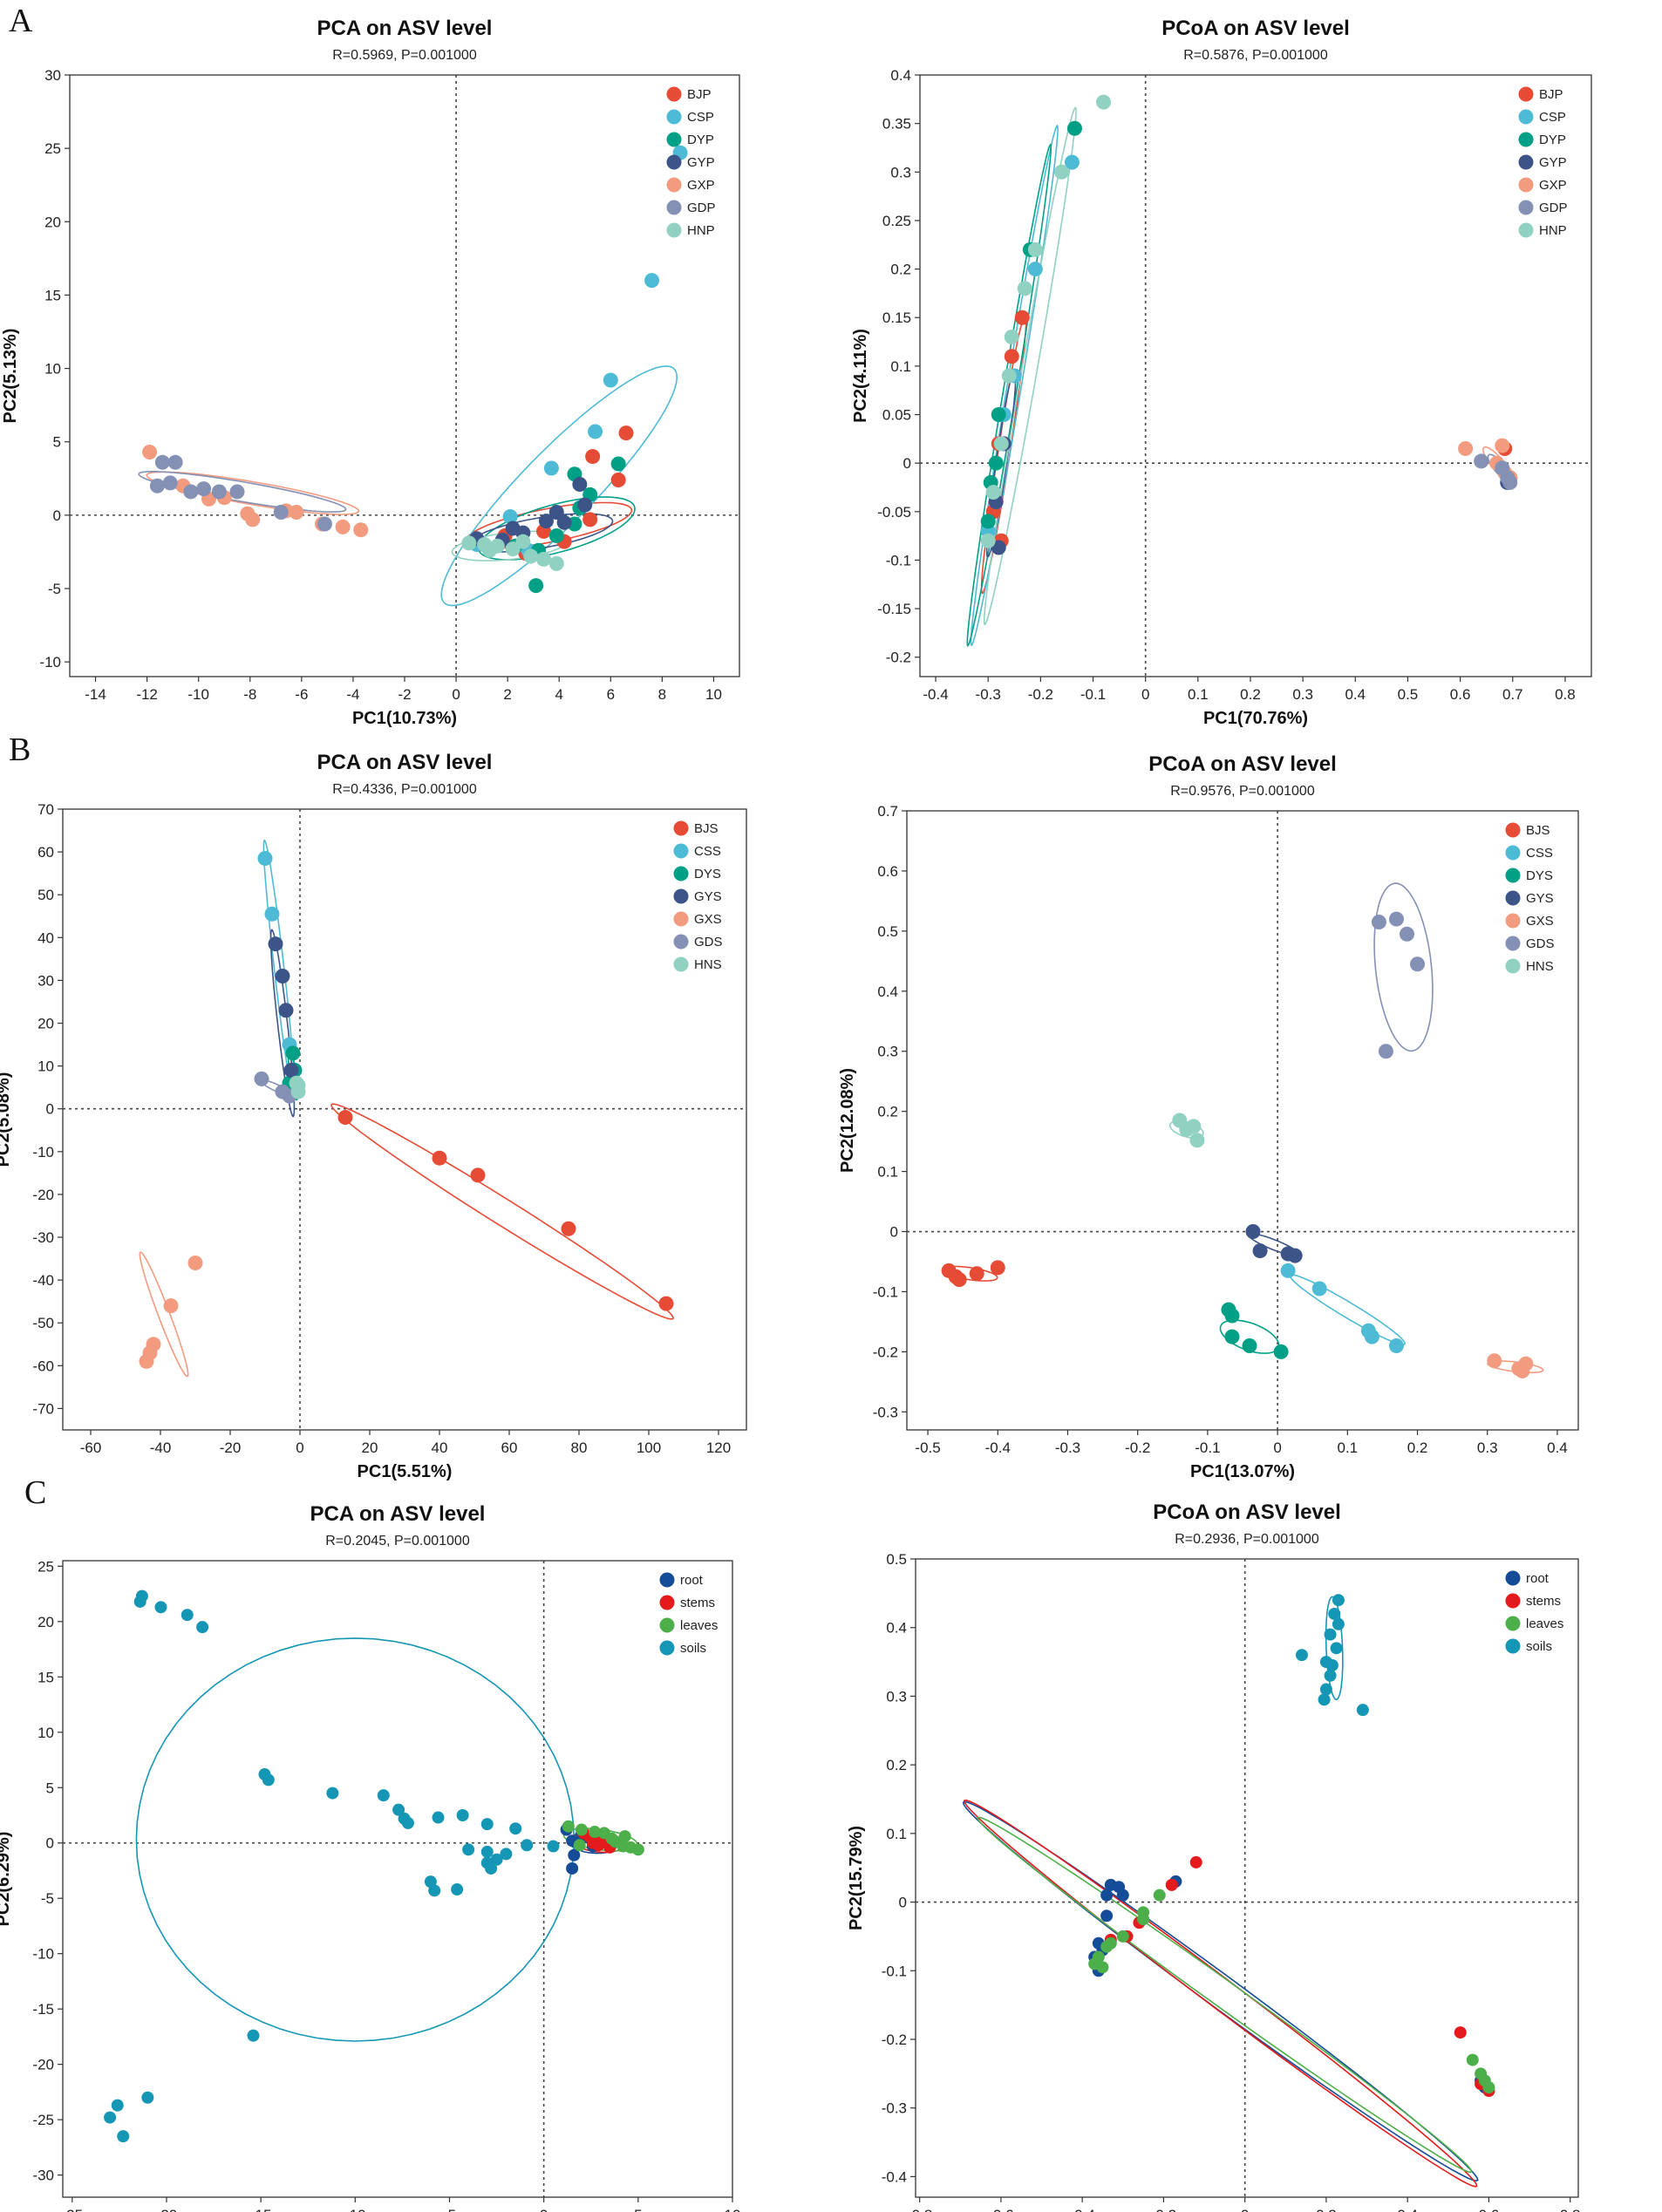  What do you see at coordinates (860, 376) in the screenshot?
I see `y-axis-label: PC2(4.11%)` at bounding box center [860, 376].